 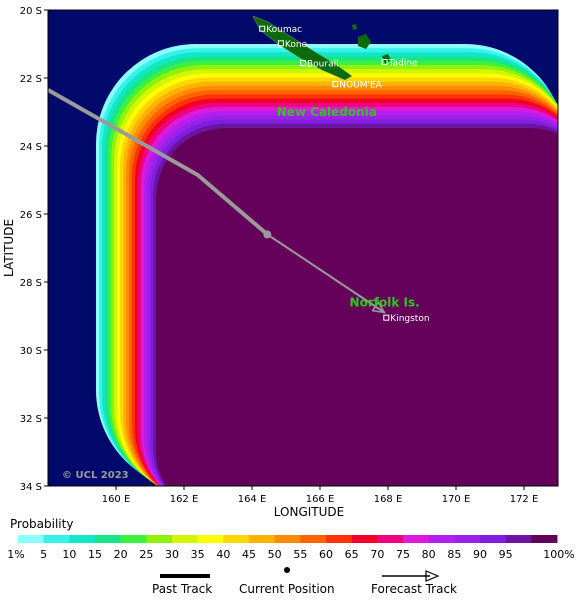 I want to click on place-label: Tadine, so click(x=403, y=64).